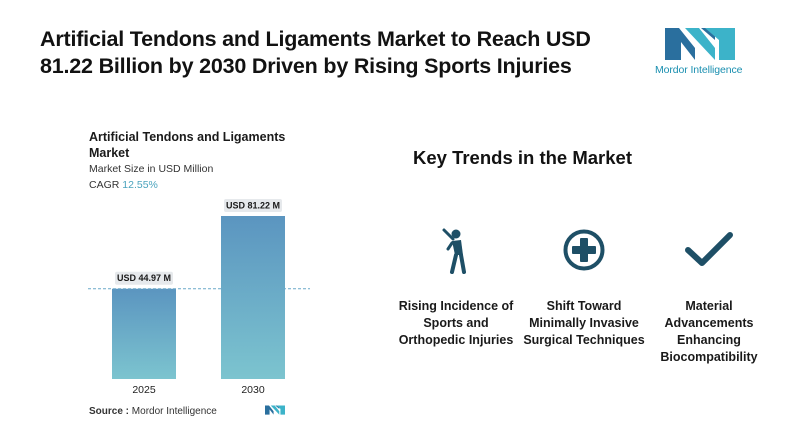 This screenshot has height=436, width=800. I want to click on chart-title: Artificial Tendons and Ligaments Market, so click(187, 145).